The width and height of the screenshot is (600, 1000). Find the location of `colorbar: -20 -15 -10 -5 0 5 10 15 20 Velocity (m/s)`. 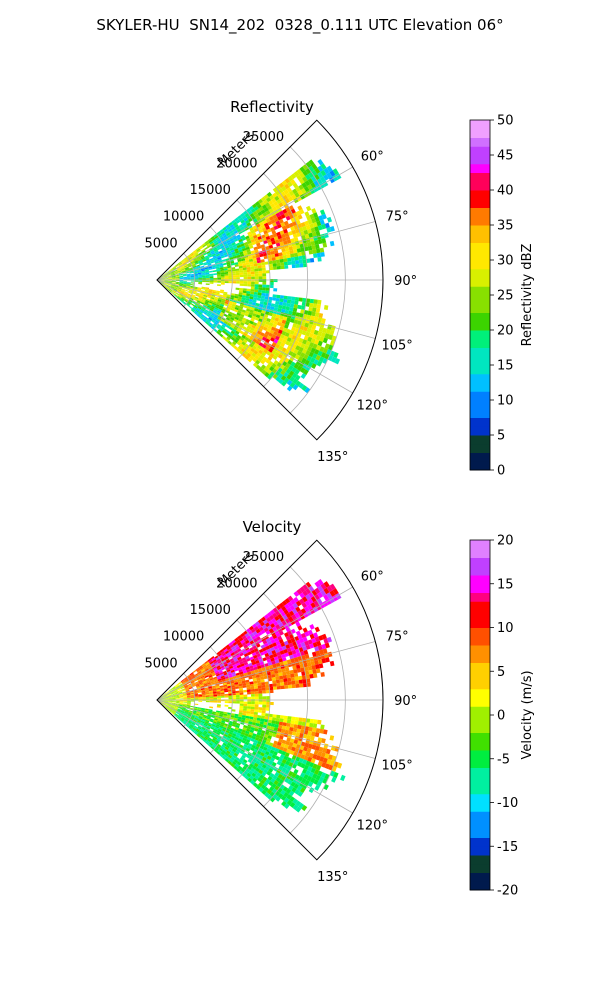

colorbar: -20 -15 -10 -5 0 5 10 15 20 Velocity (m/s) is located at coordinates (502, 716).